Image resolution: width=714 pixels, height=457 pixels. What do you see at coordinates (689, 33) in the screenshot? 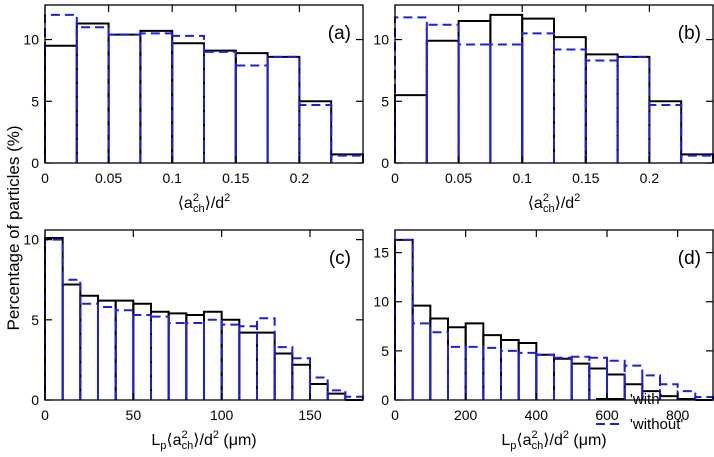
I see `panel-tag: (b)` at bounding box center [689, 33].